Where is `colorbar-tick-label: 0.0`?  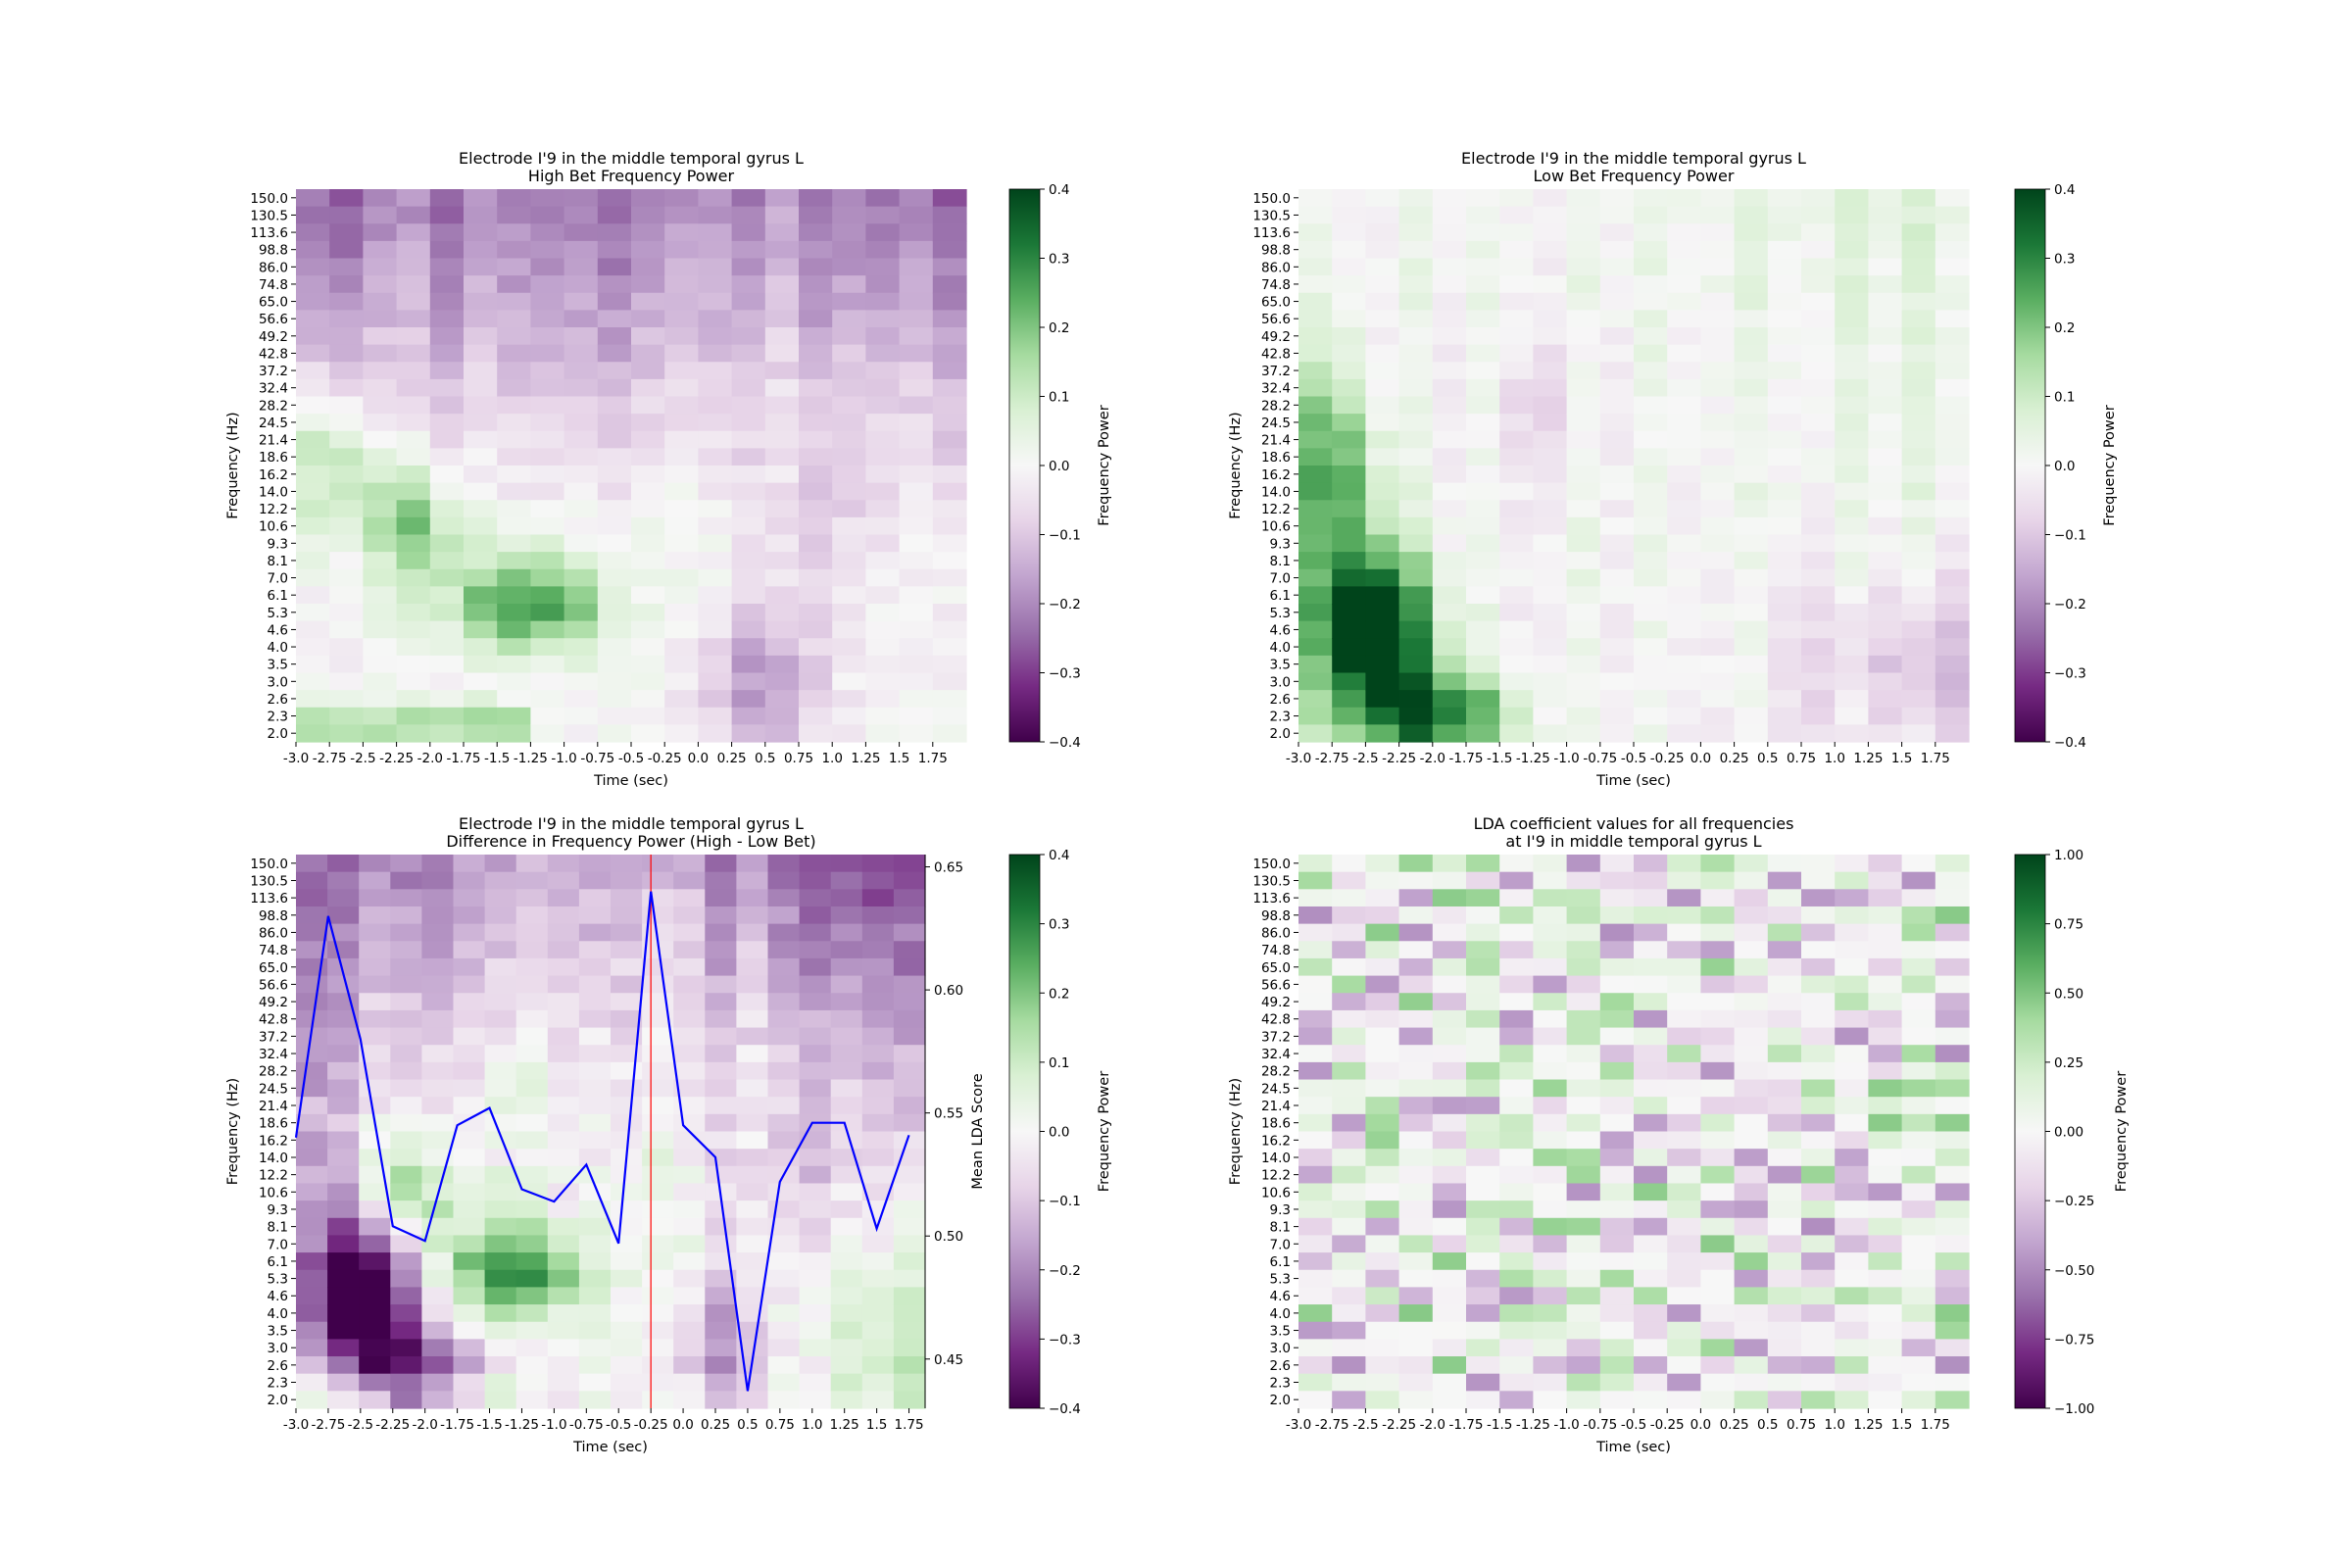
colorbar-tick-label: 0.0 is located at coordinates (1059, 1133).